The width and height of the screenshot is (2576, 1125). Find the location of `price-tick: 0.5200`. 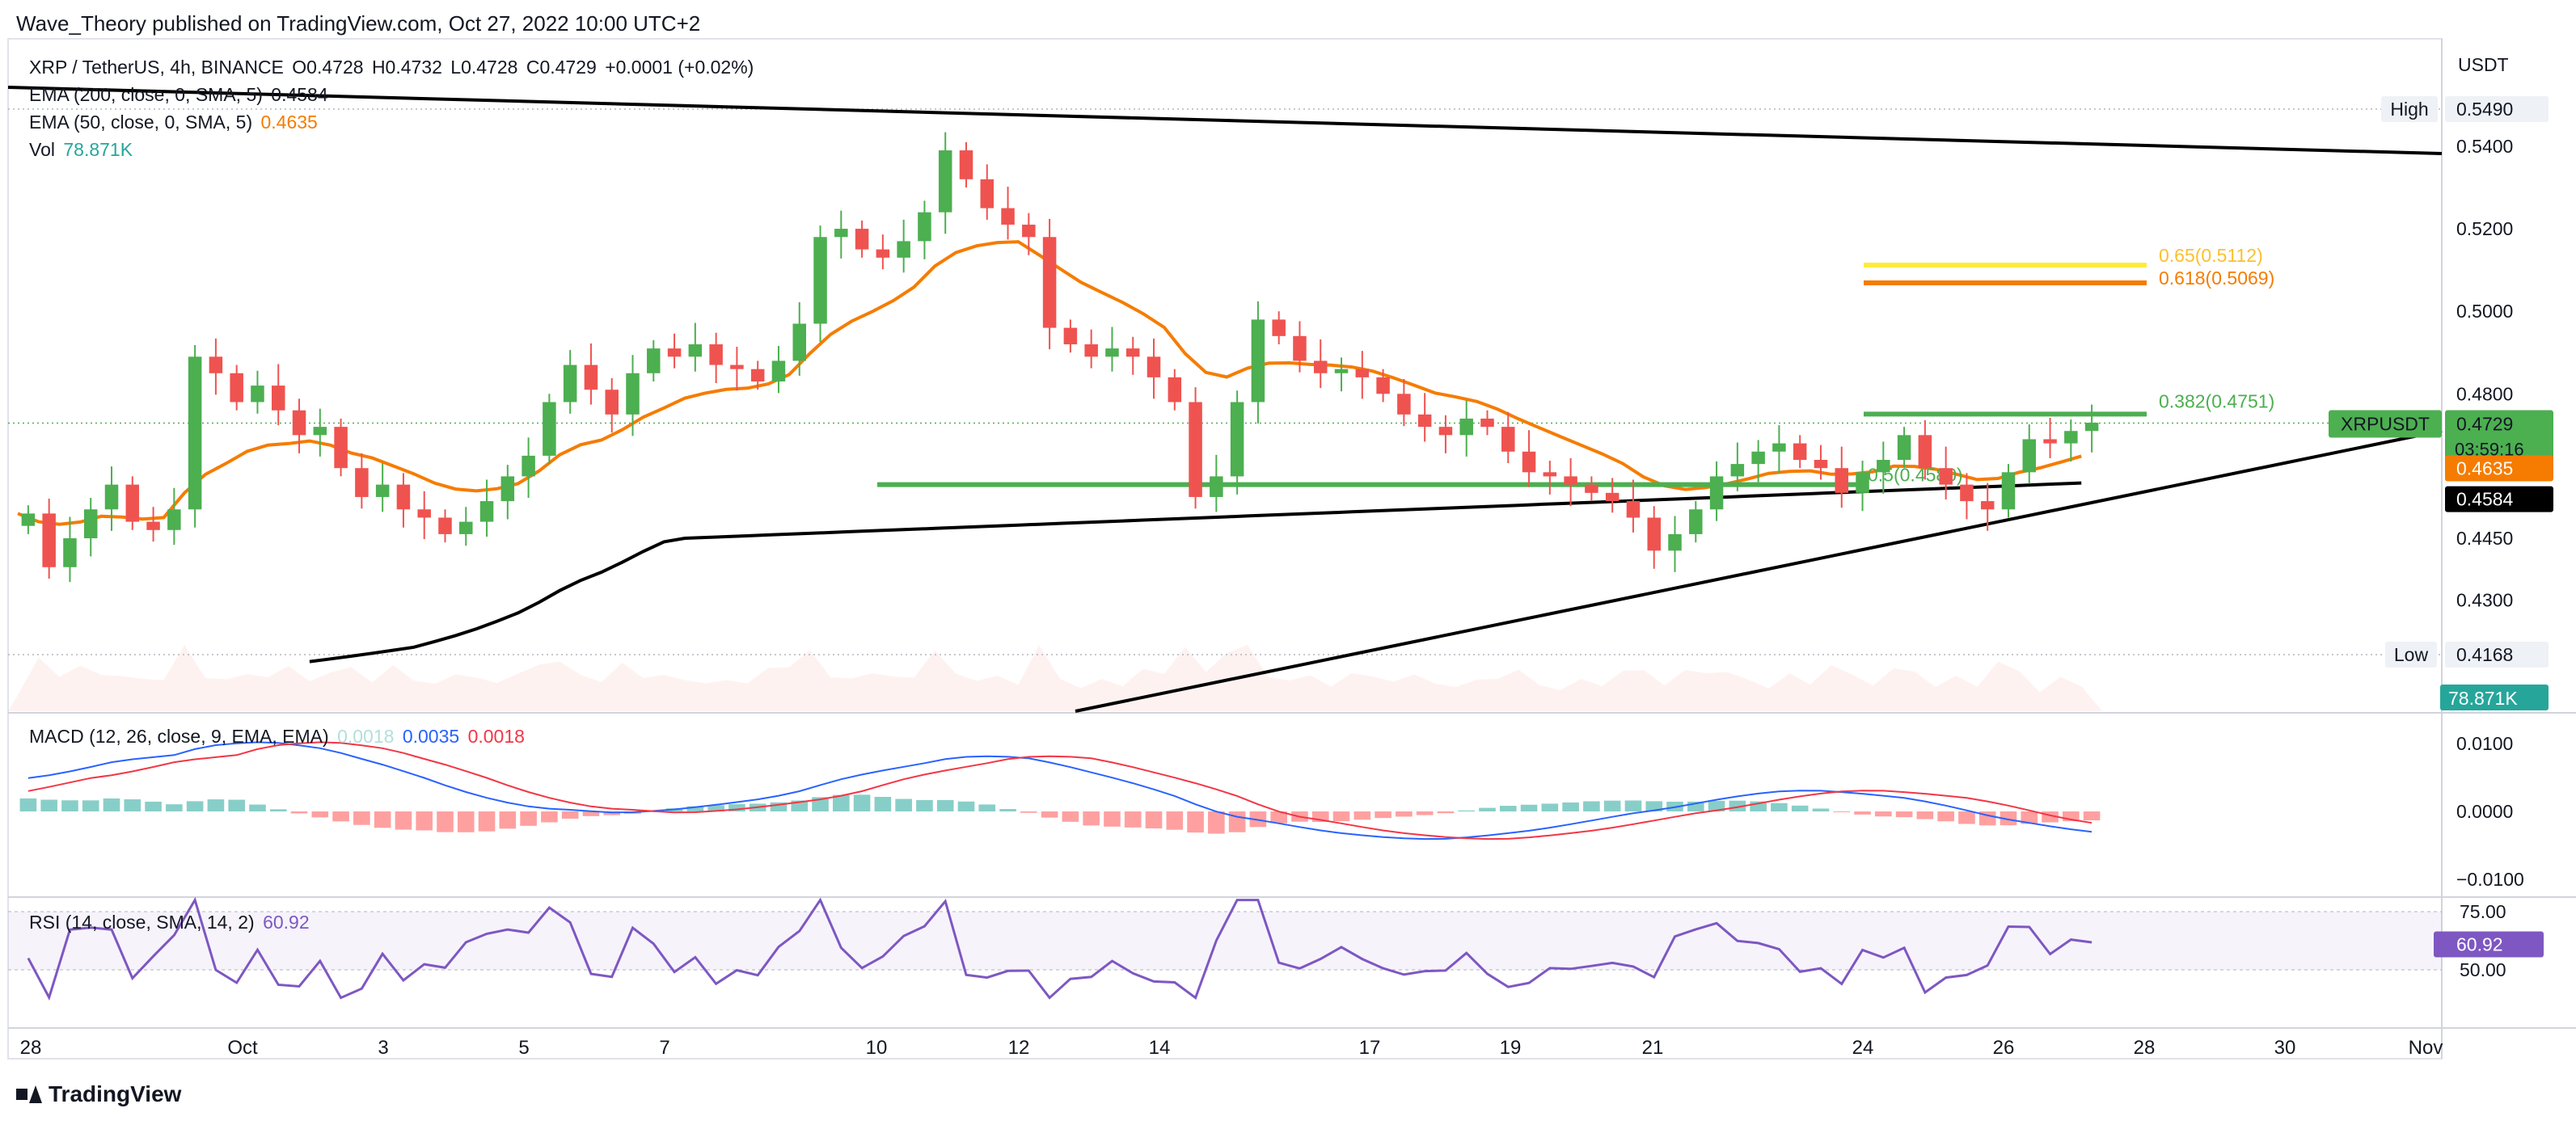

price-tick: 0.5200 is located at coordinates (2484, 229).